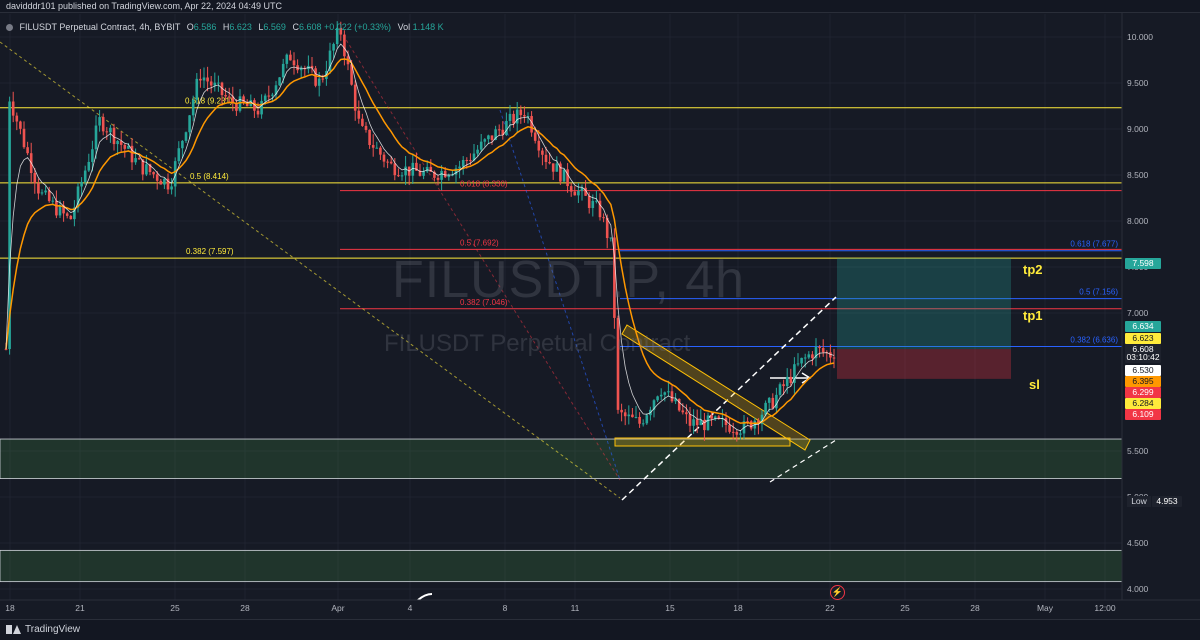 The image size is (1200, 640). I want to click on change-value: +0.022 (+0.33%), so click(358, 27).